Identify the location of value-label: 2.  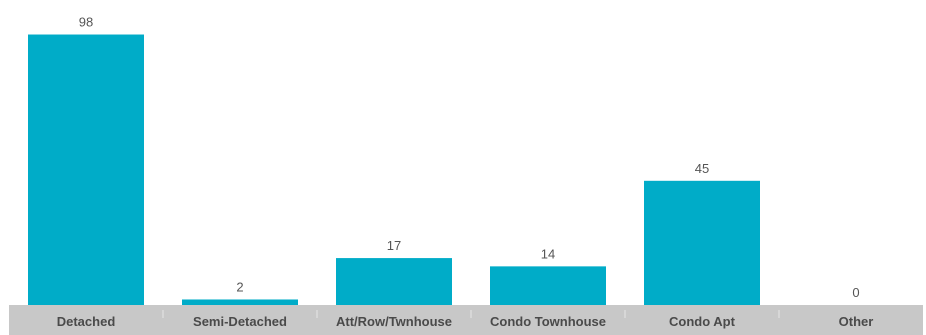
(239, 286).